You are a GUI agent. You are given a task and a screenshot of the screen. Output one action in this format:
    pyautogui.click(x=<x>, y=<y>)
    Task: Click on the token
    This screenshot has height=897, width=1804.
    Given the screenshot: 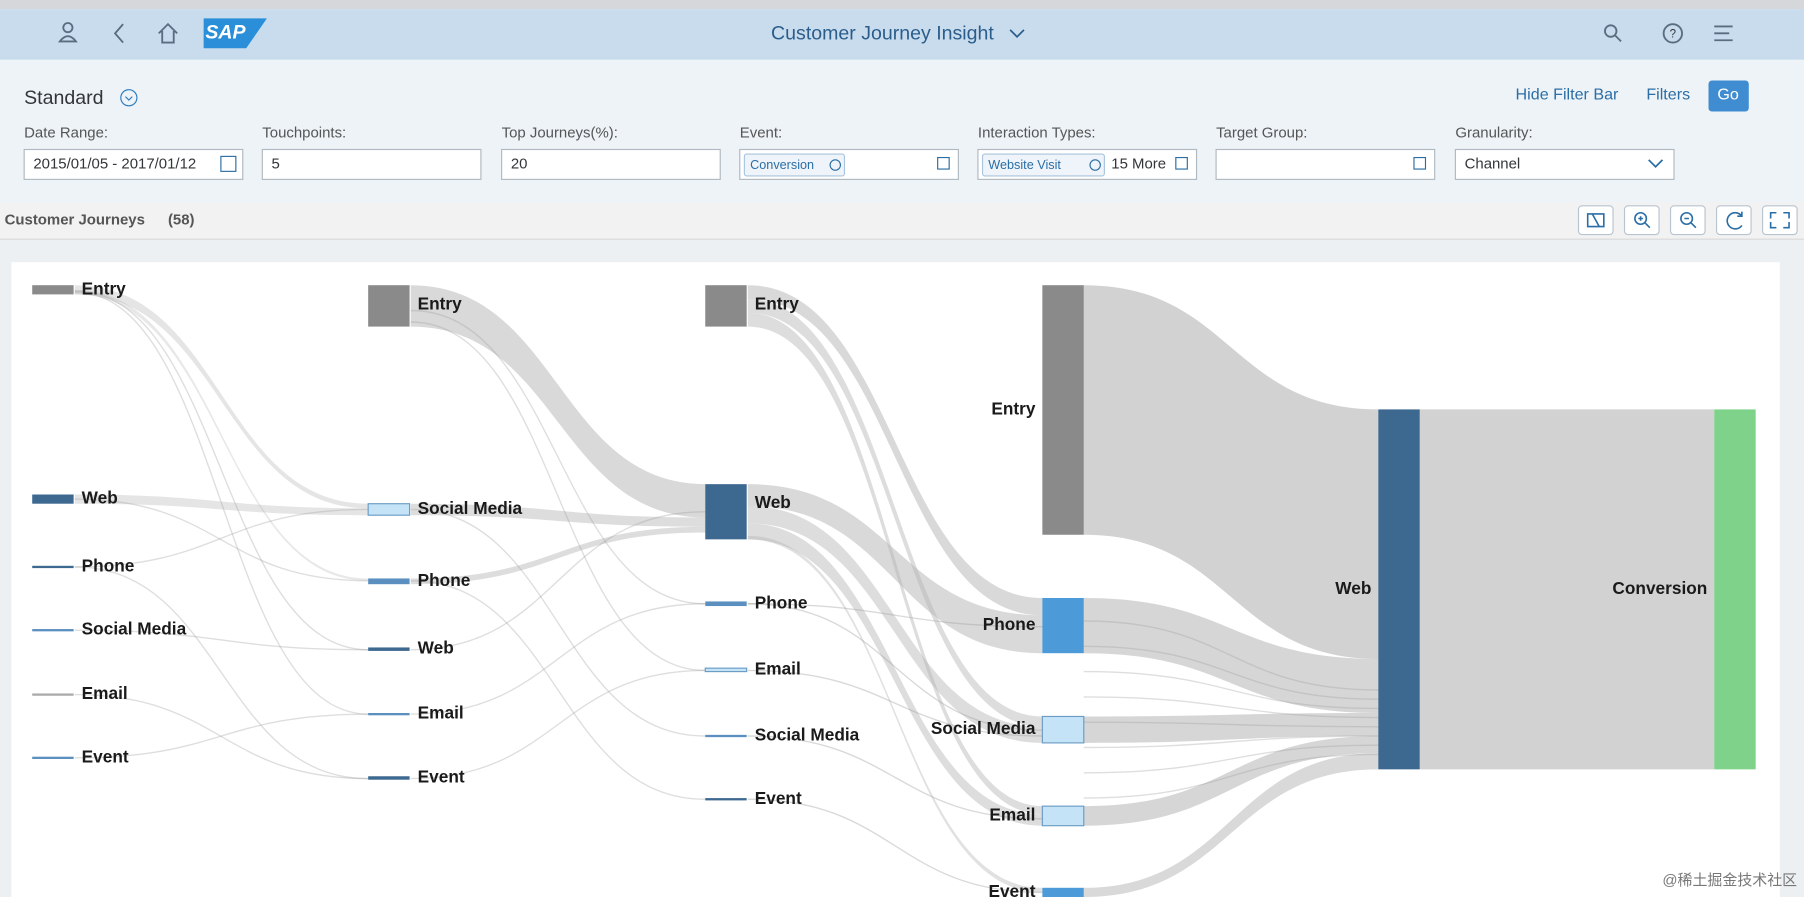 What is the action you would take?
    pyautogui.click(x=1043, y=165)
    